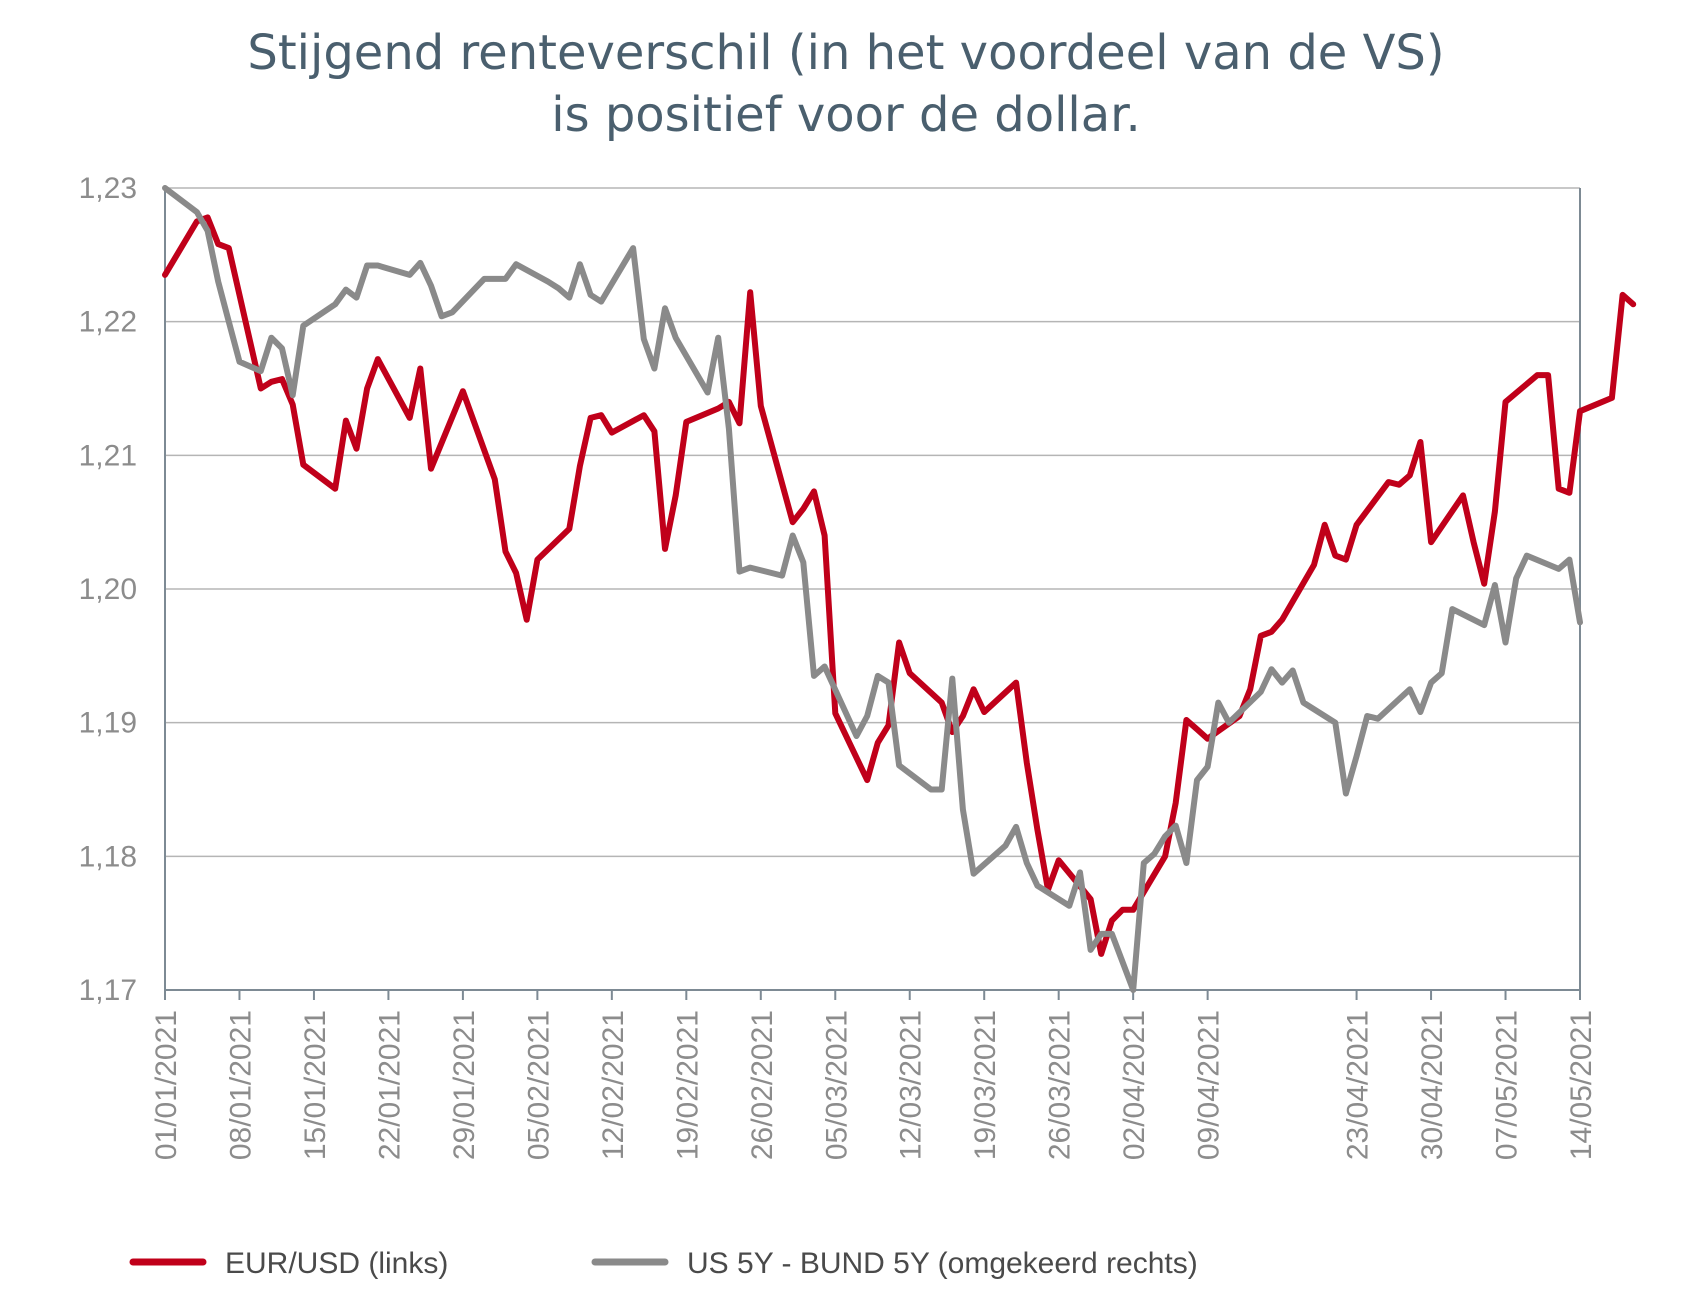  I want to click on x-tick-label: 12/03/2021, so click(911, 1085).